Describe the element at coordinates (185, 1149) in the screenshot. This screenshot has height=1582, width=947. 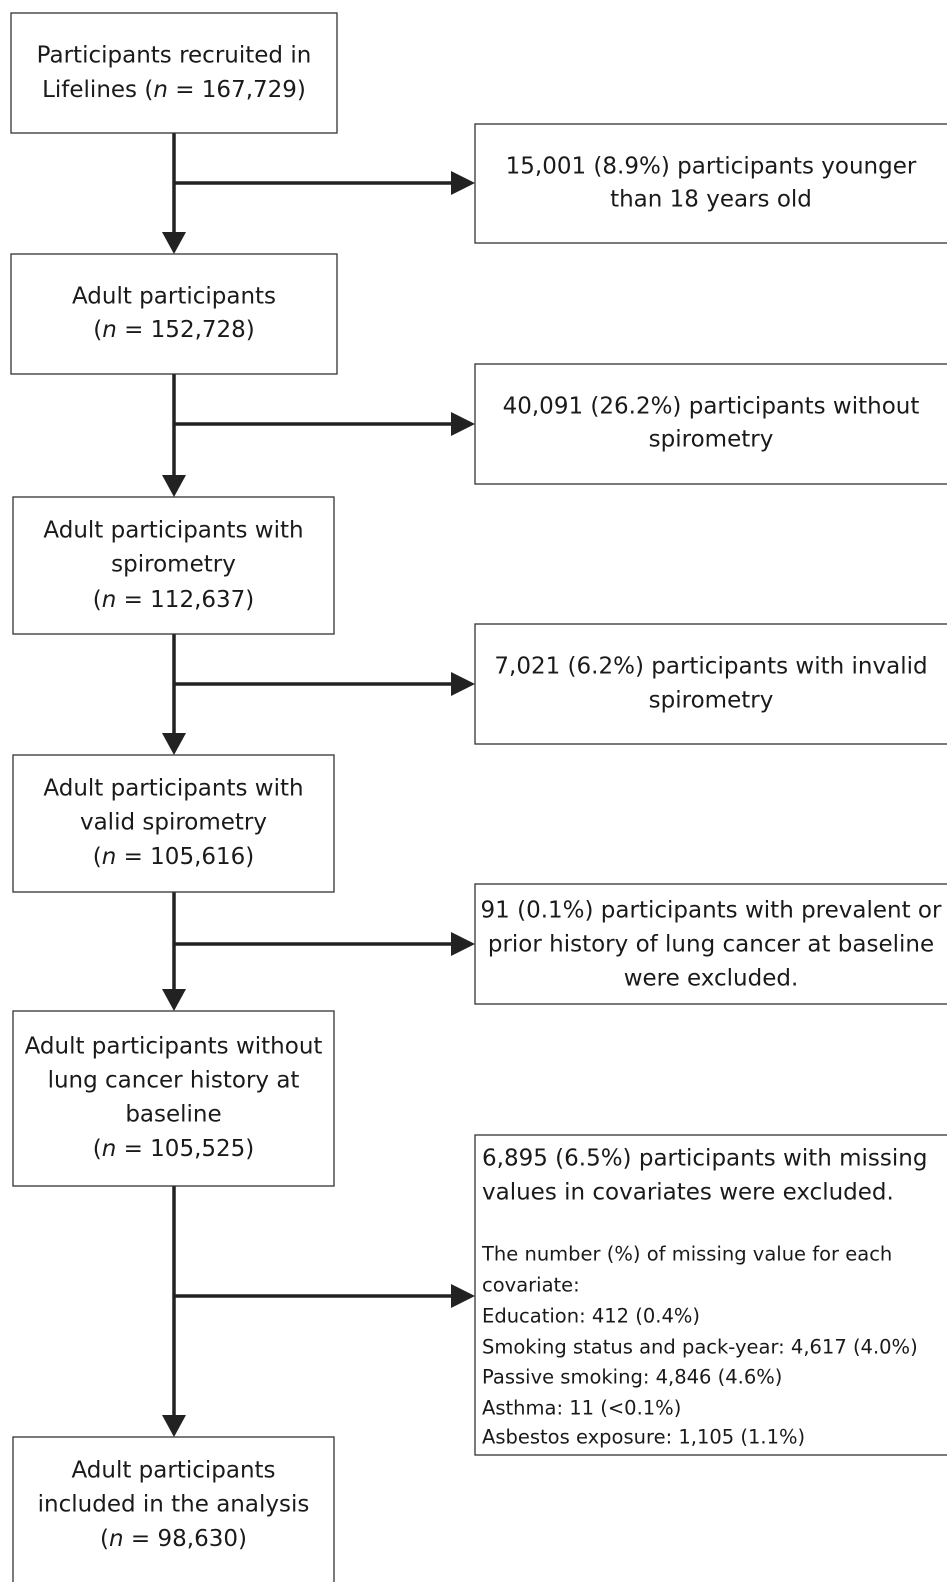
I see `text-span: = 105,525)` at that location.